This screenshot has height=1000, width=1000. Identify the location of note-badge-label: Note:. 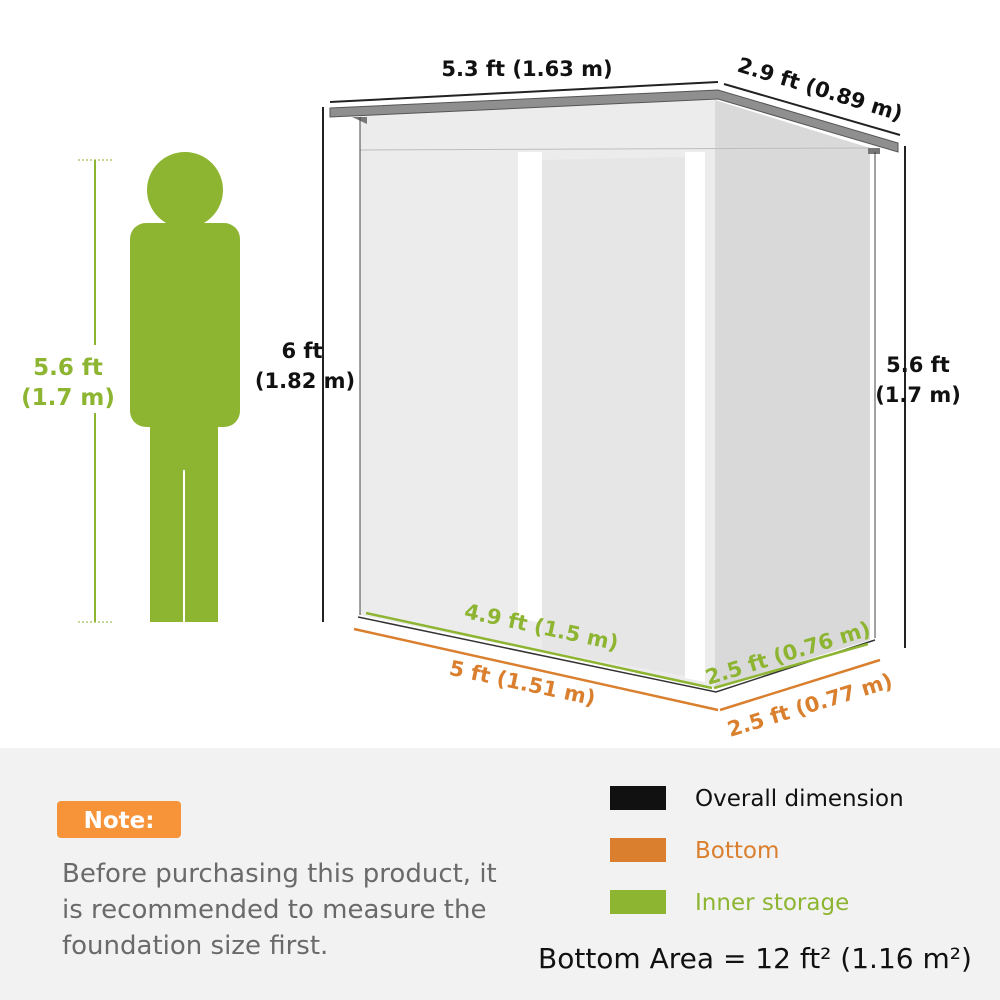
(119, 821).